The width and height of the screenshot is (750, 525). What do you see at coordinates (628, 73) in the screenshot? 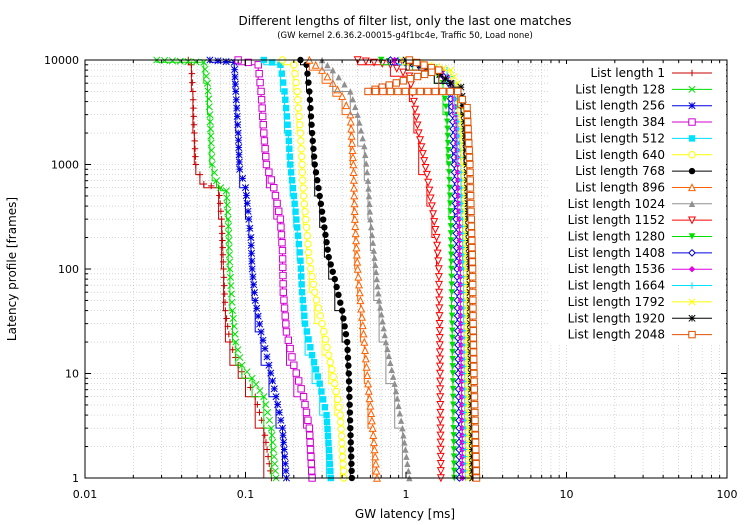
I see `legend-label: List length 1` at bounding box center [628, 73].